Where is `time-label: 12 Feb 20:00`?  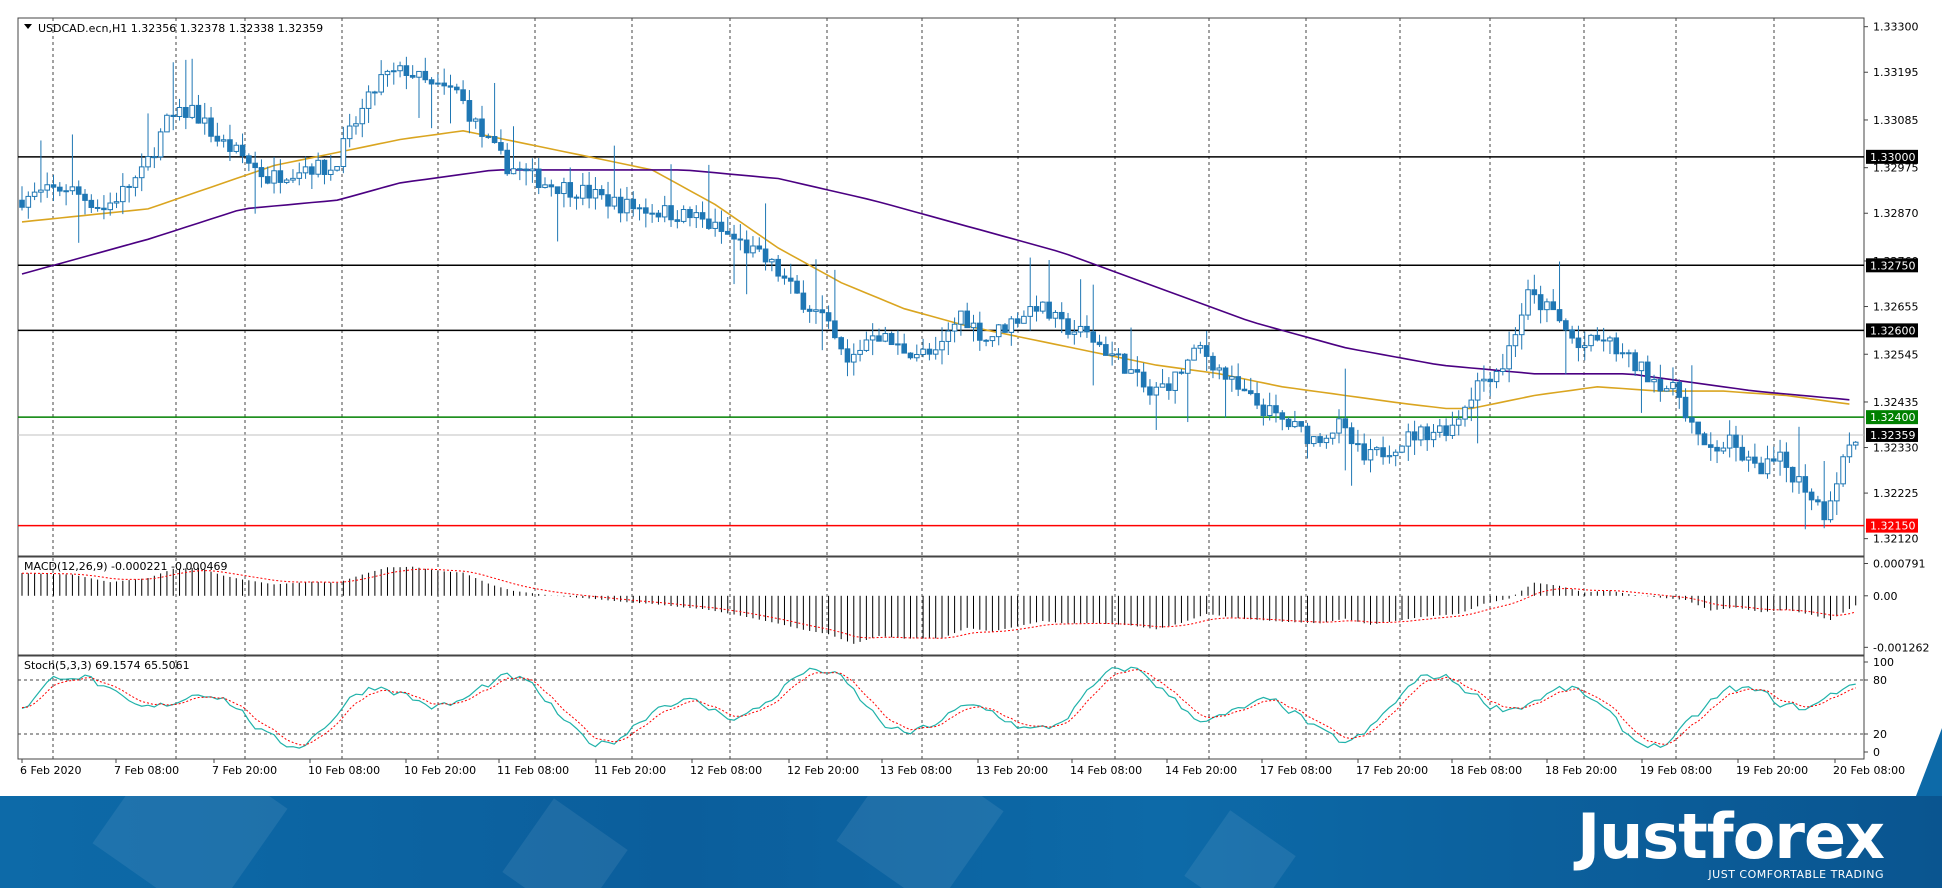 time-label: 12 Feb 20:00 is located at coordinates (823, 770).